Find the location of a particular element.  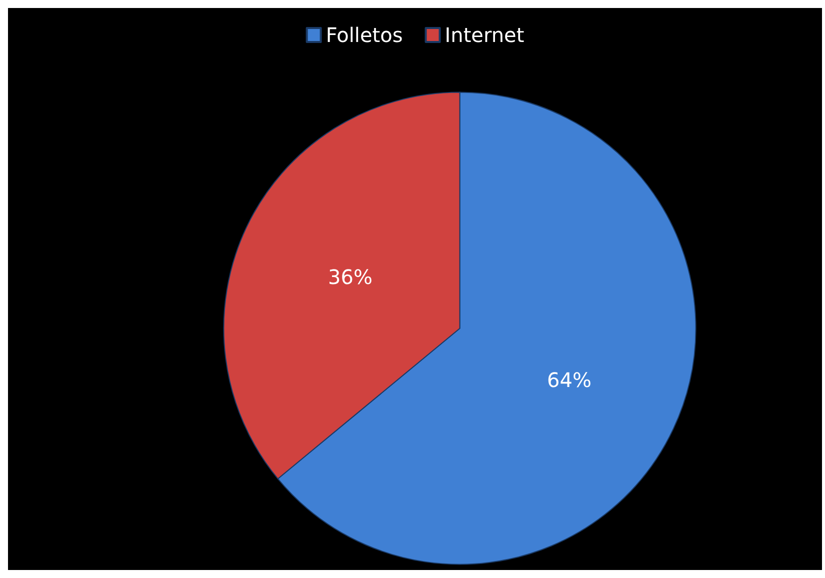

legend-label: Internet is located at coordinates (484, 35).